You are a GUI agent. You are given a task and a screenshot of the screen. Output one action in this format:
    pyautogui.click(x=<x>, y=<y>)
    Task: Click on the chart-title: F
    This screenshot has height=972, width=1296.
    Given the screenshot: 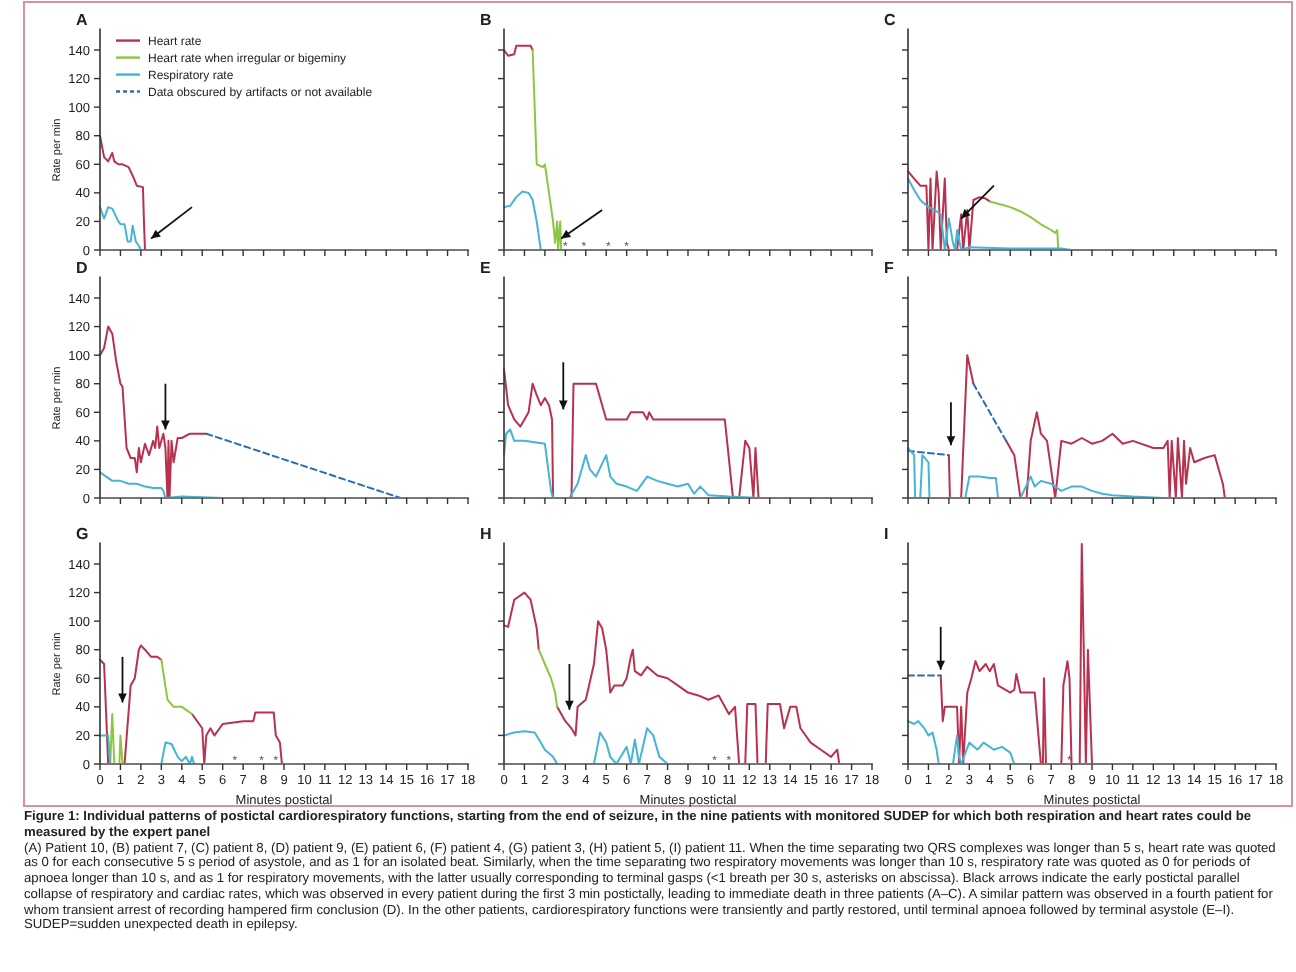 What is the action you would take?
    pyautogui.click(x=889, y=267)
    